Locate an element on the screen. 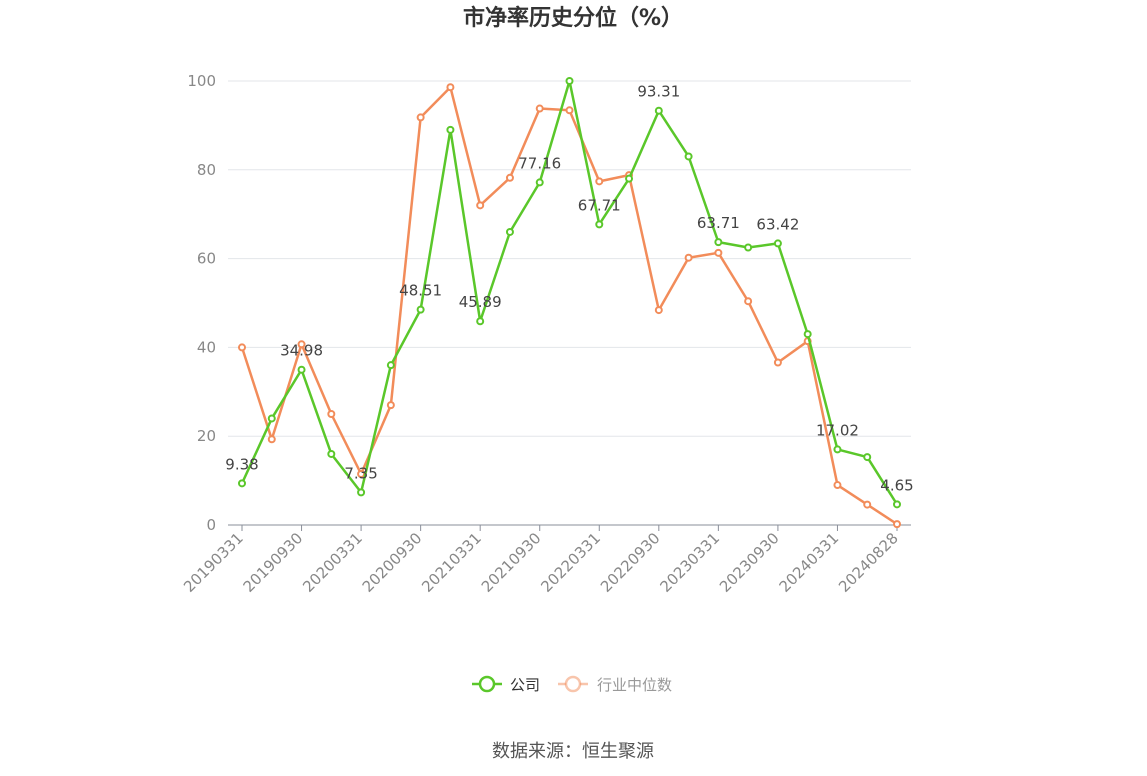 The image size is (1147, 776). legend-label: 行业中位数 is located at coordinates (634, 685).